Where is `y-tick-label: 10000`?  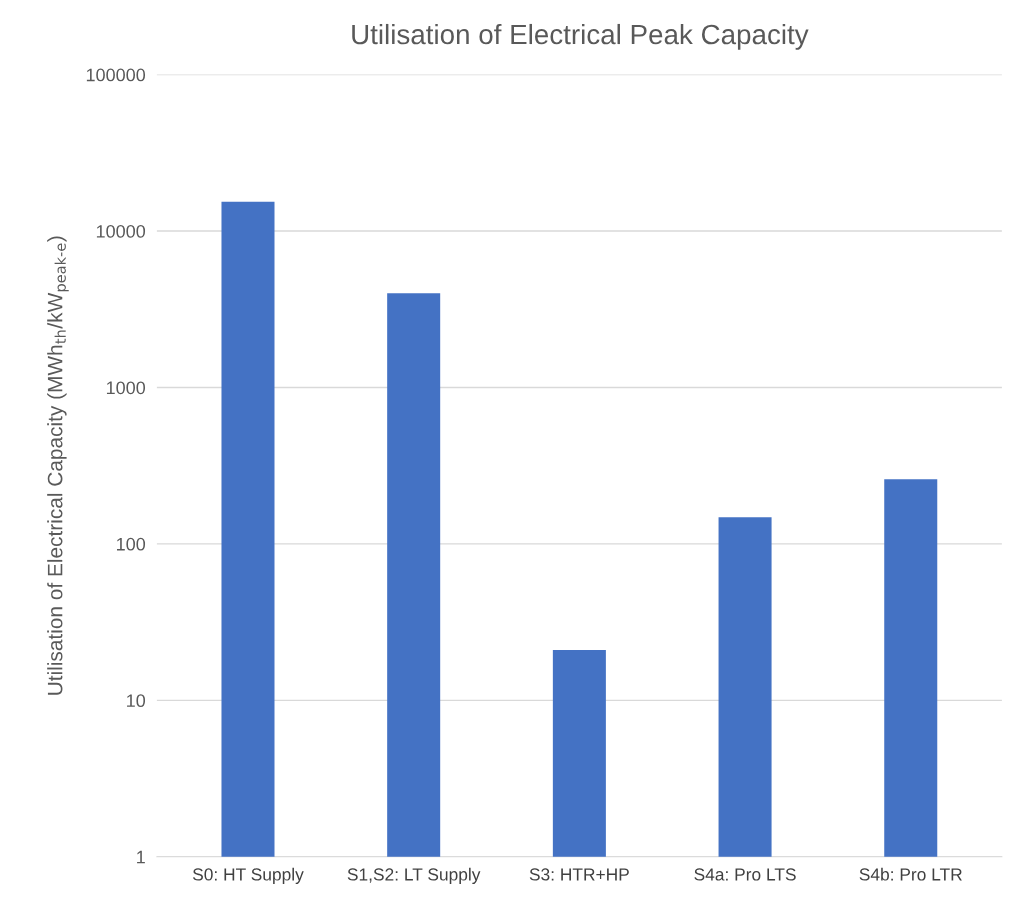 y-tick-label: 10000 is located at coordinates (121, 231).